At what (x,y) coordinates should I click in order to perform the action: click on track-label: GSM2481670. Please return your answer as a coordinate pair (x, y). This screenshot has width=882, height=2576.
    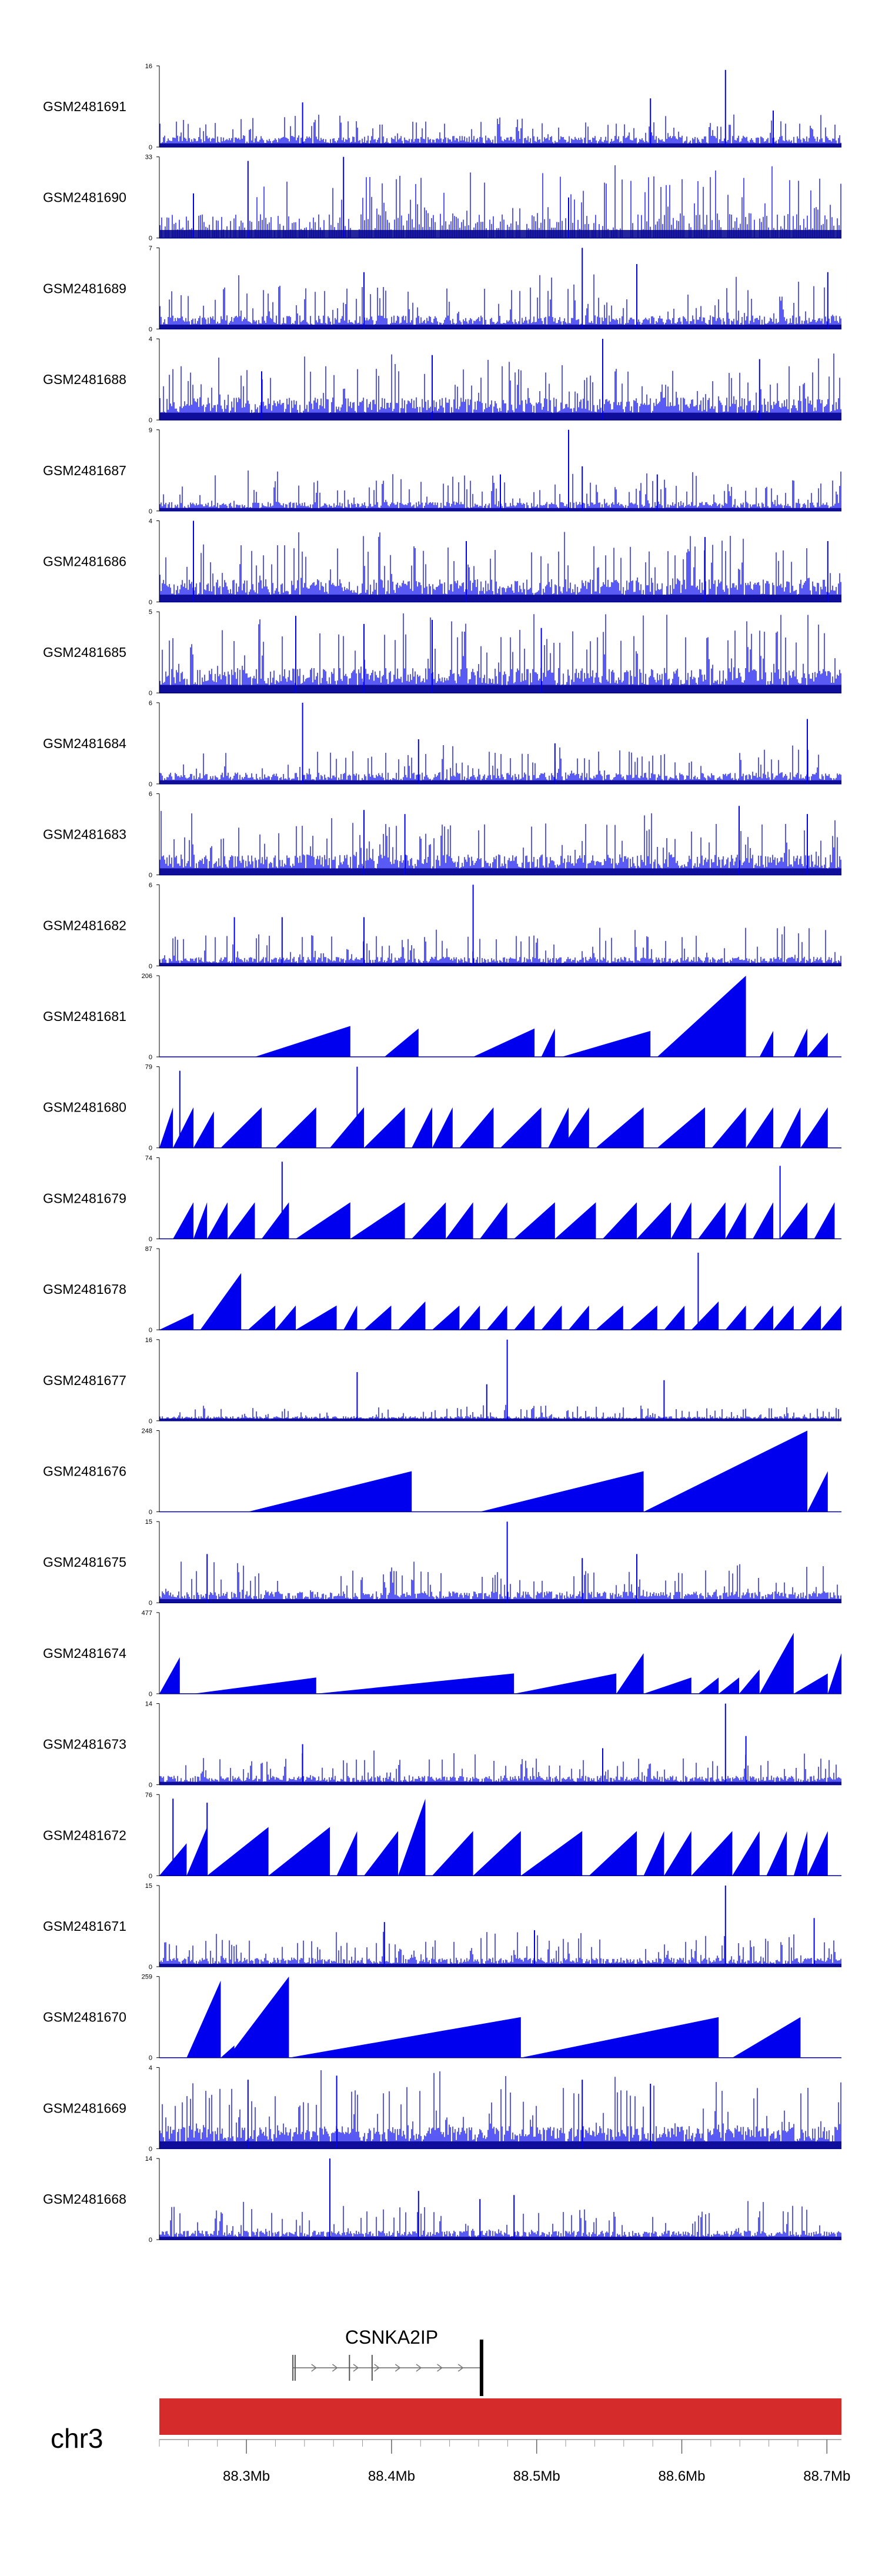
    Looking at the image, I should click on (84, 2017).